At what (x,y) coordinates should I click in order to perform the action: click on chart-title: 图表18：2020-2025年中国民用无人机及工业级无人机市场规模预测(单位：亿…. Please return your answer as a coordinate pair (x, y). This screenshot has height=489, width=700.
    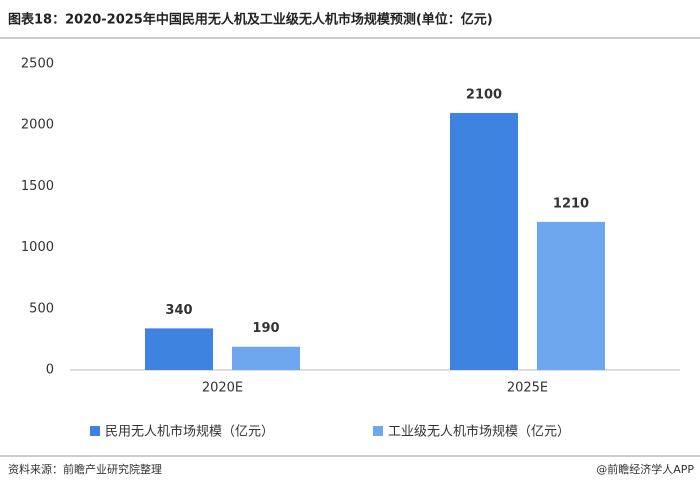
    Looking at the image, I should click on (250, 20).